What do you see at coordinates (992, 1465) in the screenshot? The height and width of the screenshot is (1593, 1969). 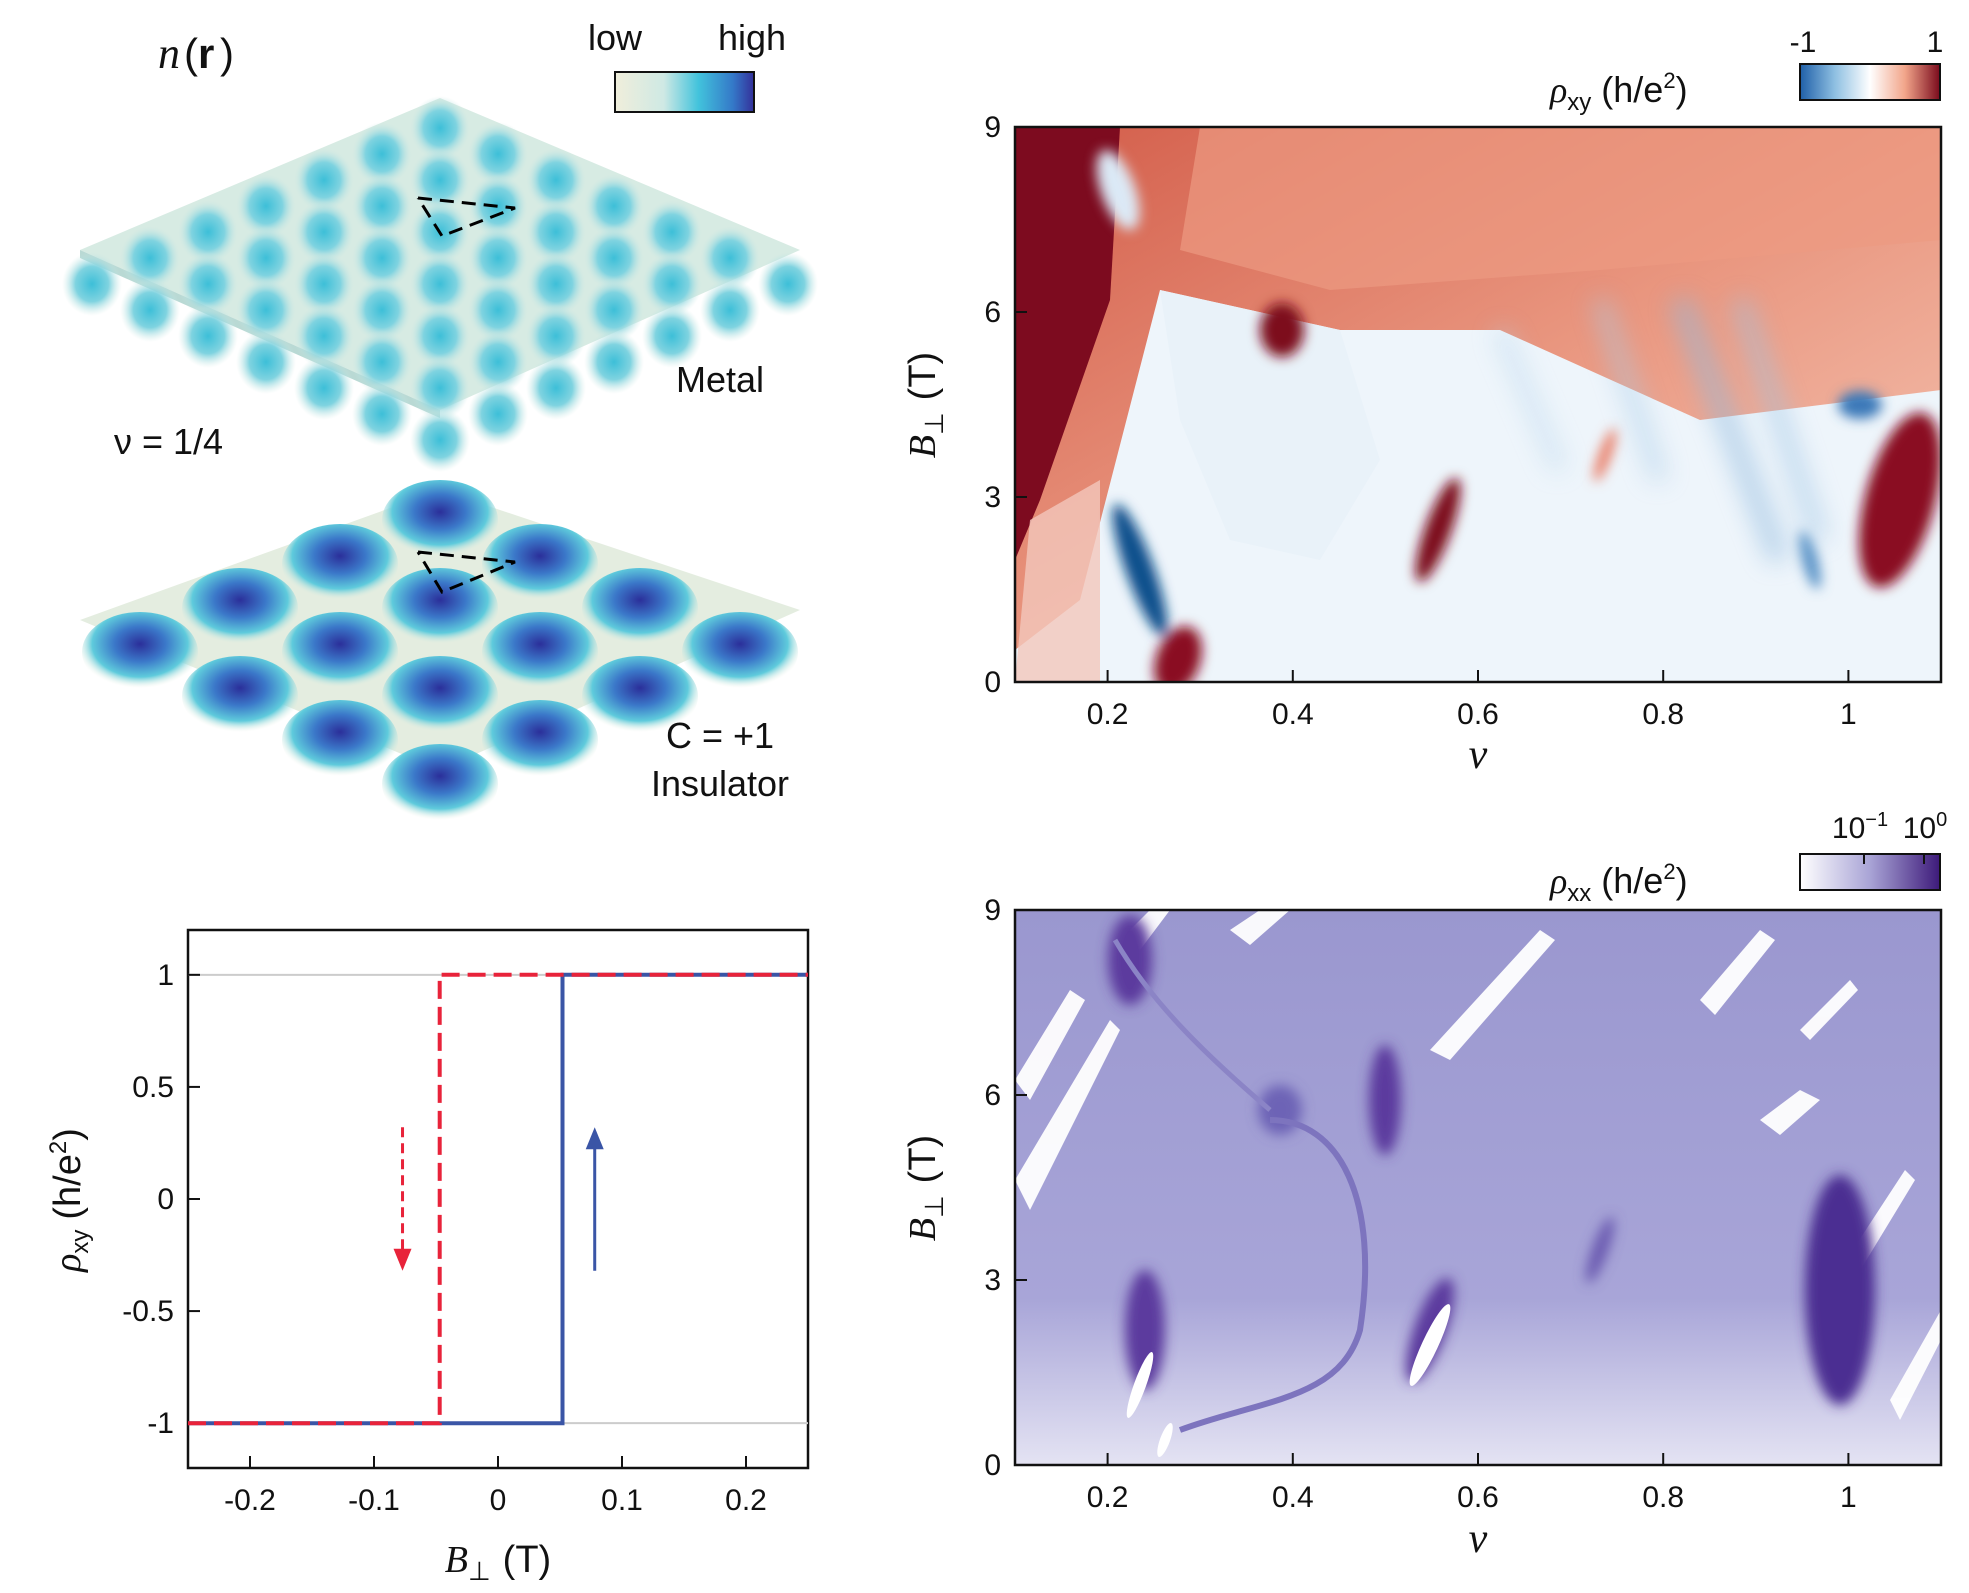 I see `rho-xx-y-tick-label: 0` at bounding box center [992, 1465].